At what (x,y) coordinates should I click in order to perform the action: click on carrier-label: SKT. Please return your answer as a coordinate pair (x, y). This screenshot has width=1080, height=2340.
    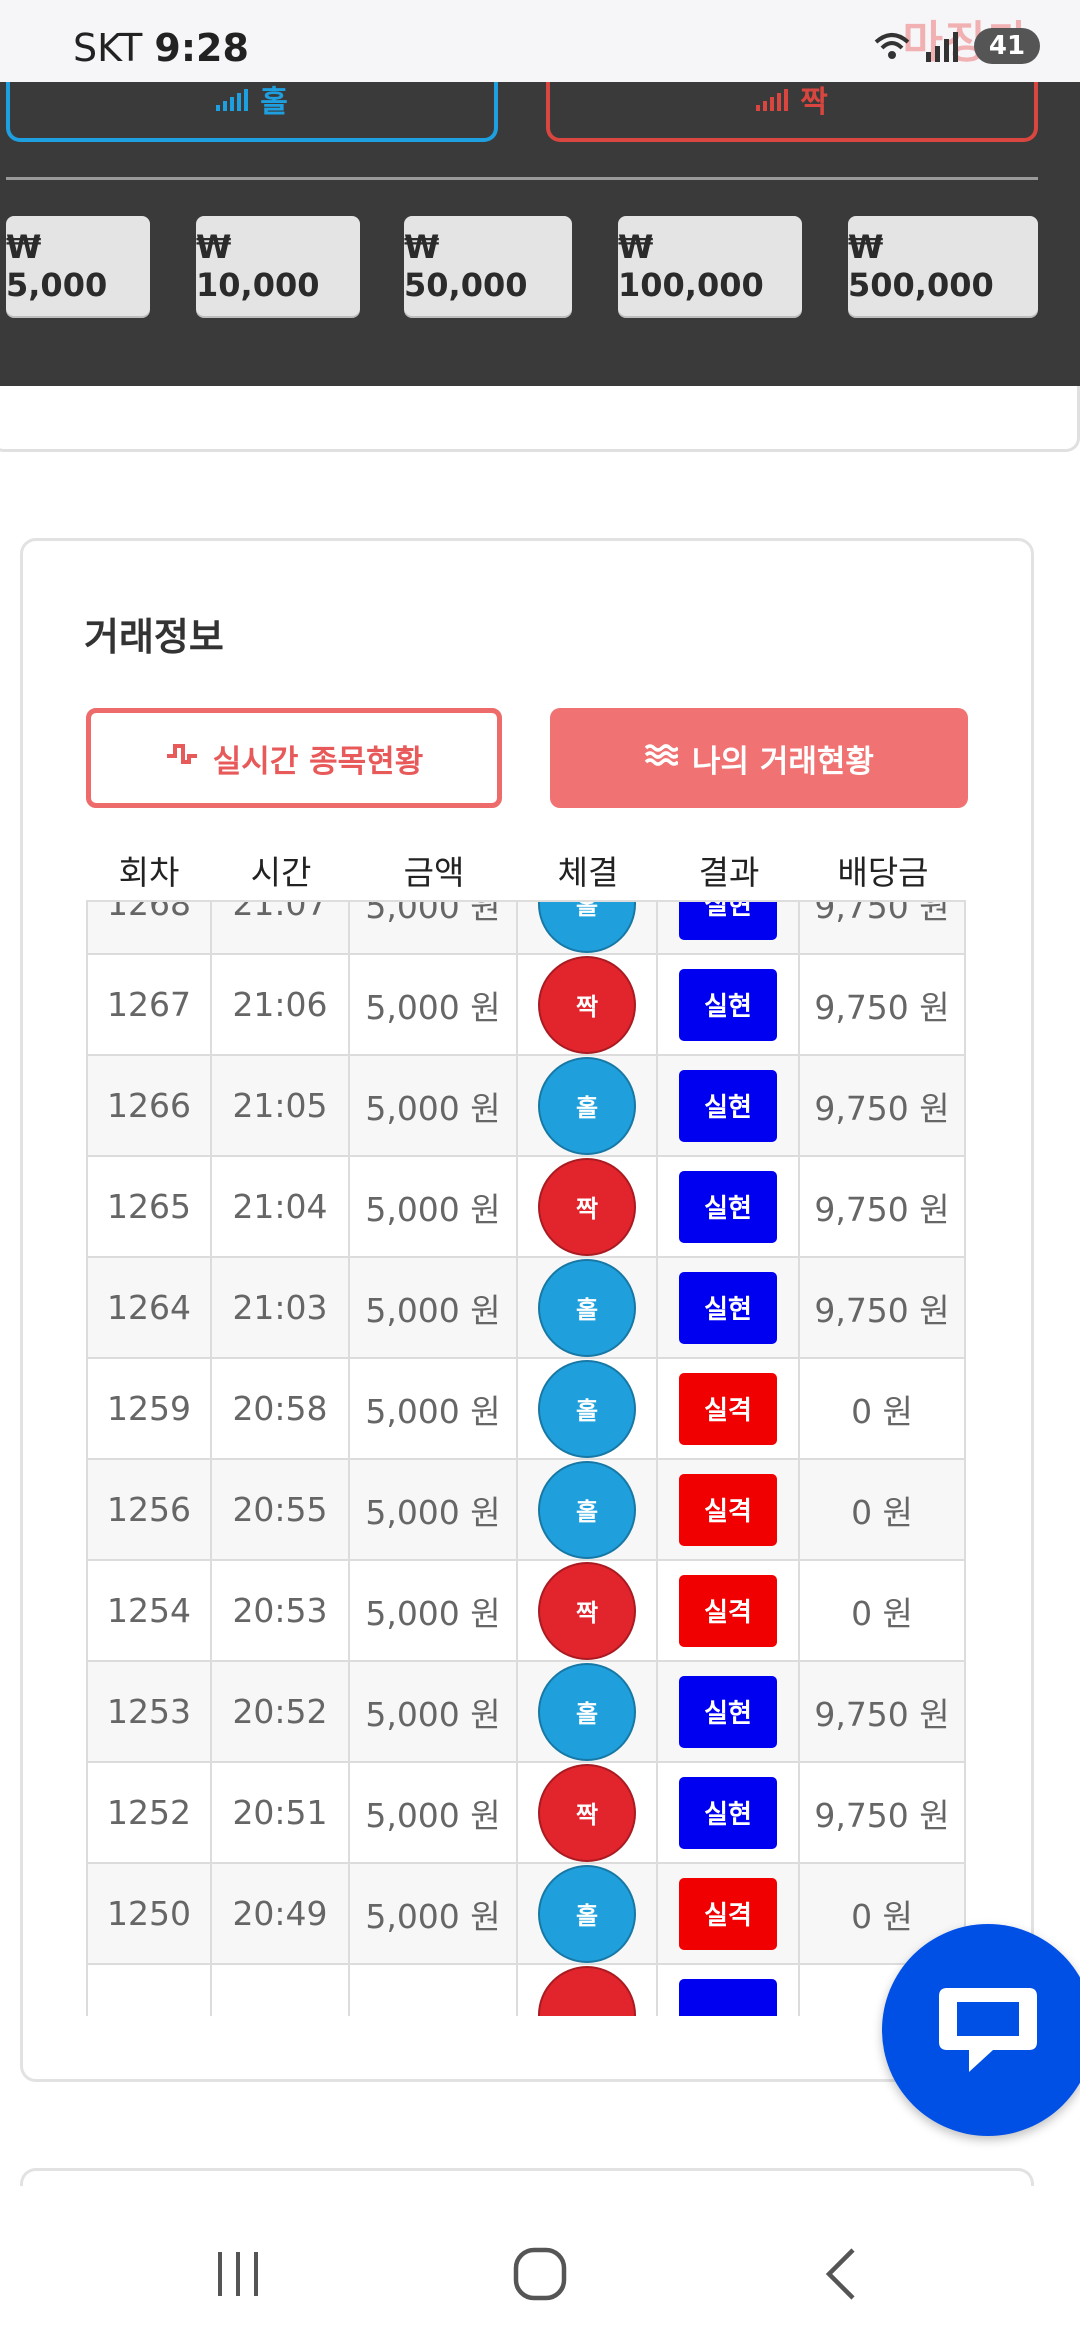
    Looking at the image, I should click on (108, 48).